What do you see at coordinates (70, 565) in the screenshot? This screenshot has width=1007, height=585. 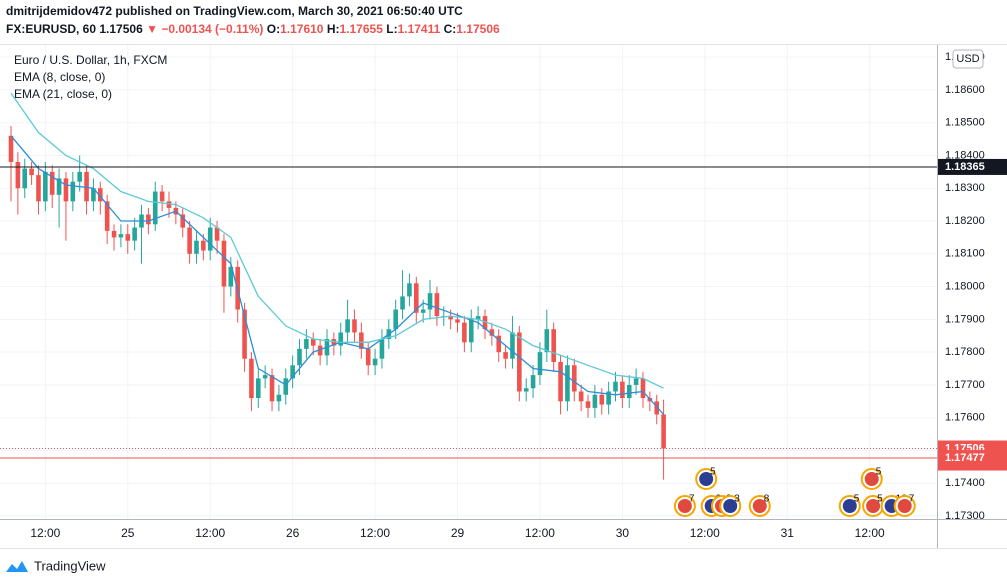 I see `footer-brand: TradingView` at bounding box center [70, 565].